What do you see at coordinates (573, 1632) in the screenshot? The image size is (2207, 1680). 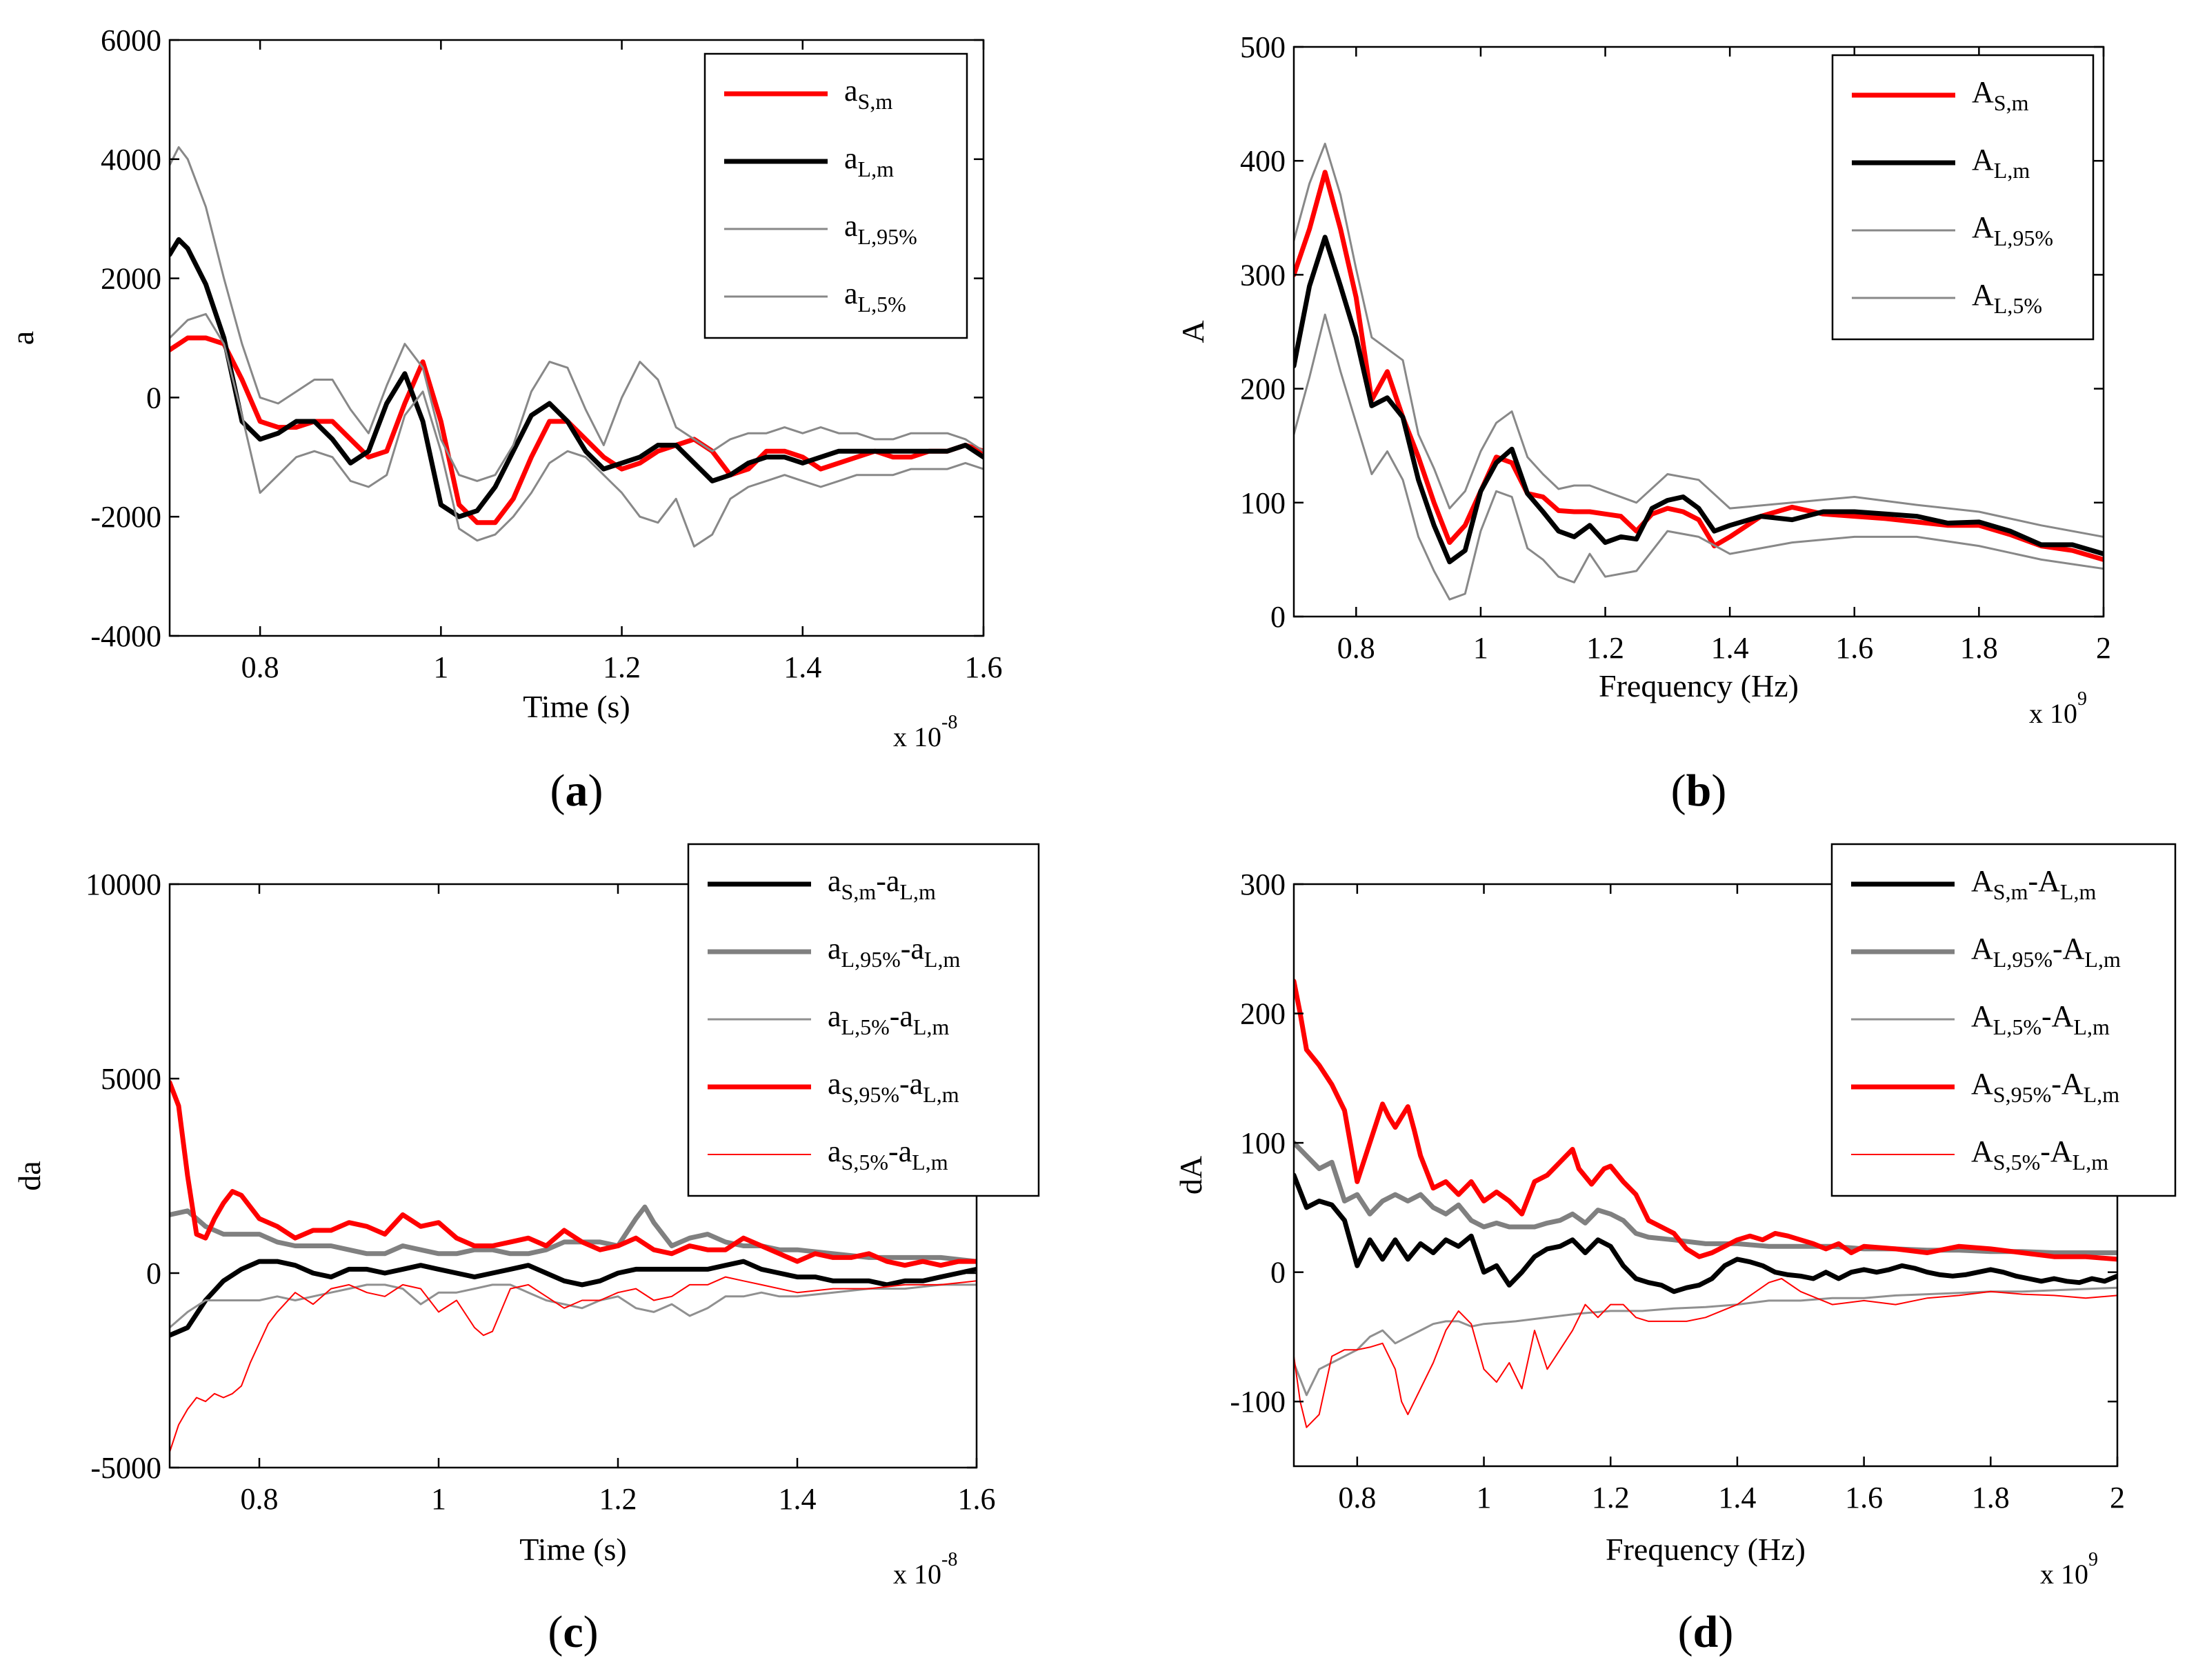 I see `panel-caption: (c)` at bounding box center [573, 1632].